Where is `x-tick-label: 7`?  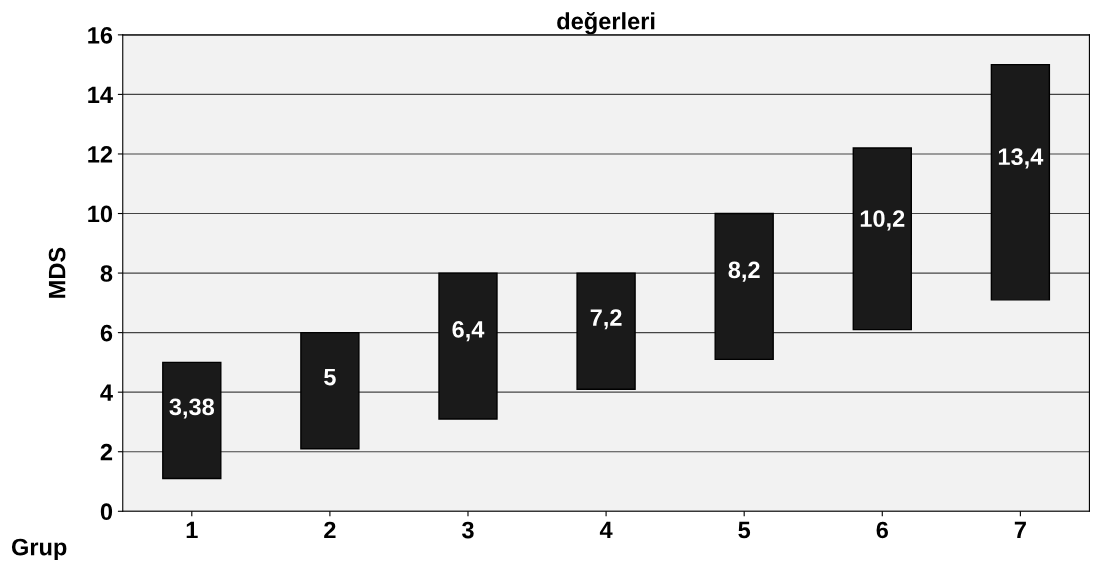 x-tick-label: 7 is located at coordinates (1020, 530).